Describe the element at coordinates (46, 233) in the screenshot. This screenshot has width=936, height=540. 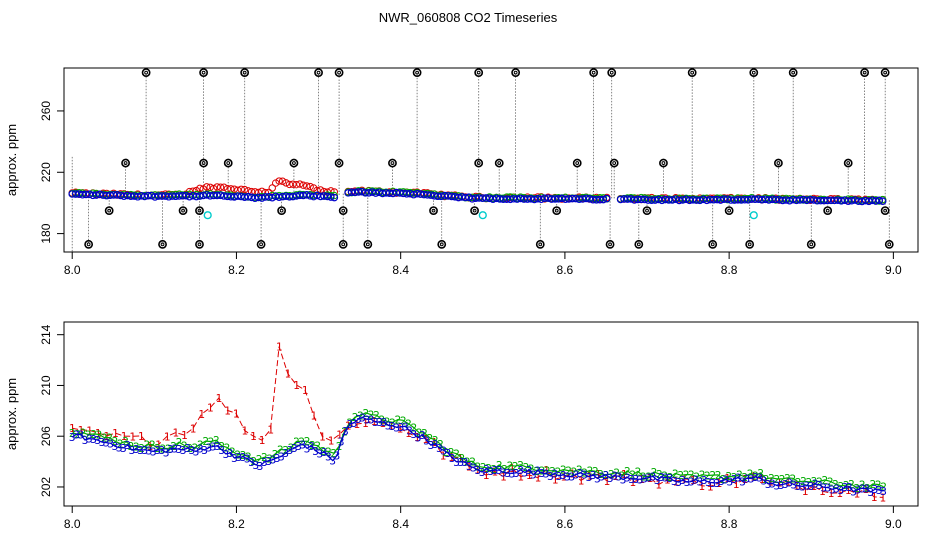
I see `y-tick-label: 180` at that location.